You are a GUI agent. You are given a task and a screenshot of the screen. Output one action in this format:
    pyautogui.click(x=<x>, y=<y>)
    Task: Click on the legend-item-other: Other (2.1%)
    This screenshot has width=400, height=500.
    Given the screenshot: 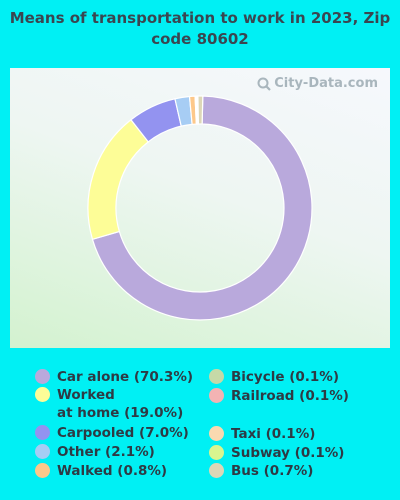 What is the action you would take?
    pyautogui.click(x=95, y=452)
    